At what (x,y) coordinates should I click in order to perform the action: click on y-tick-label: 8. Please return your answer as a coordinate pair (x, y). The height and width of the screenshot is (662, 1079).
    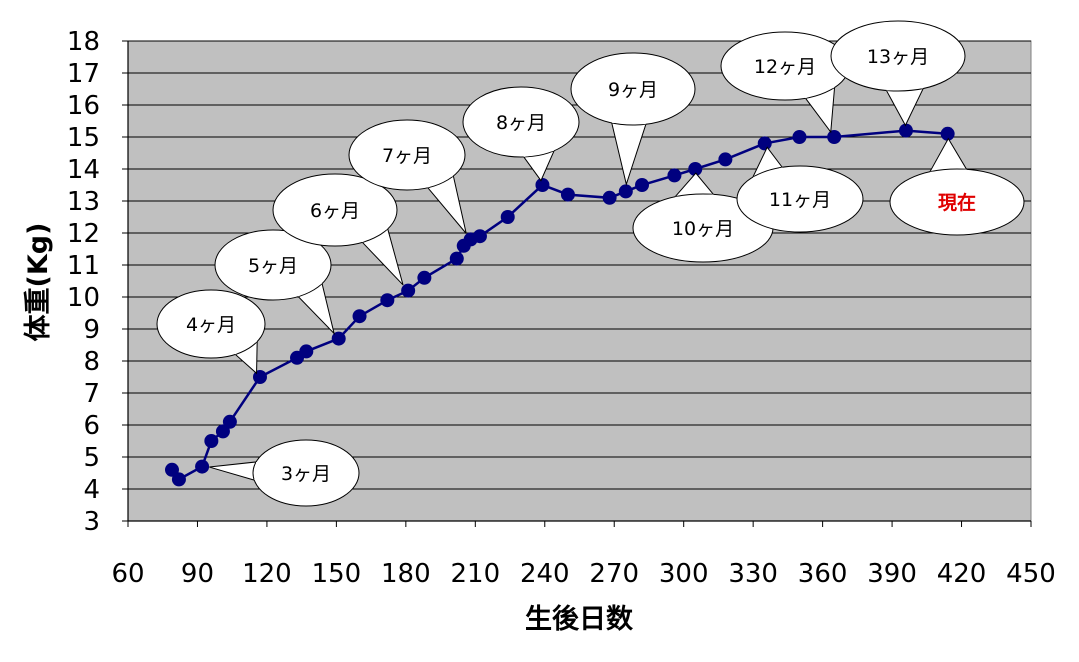
    Looking at the image, I should click on (91, 362).